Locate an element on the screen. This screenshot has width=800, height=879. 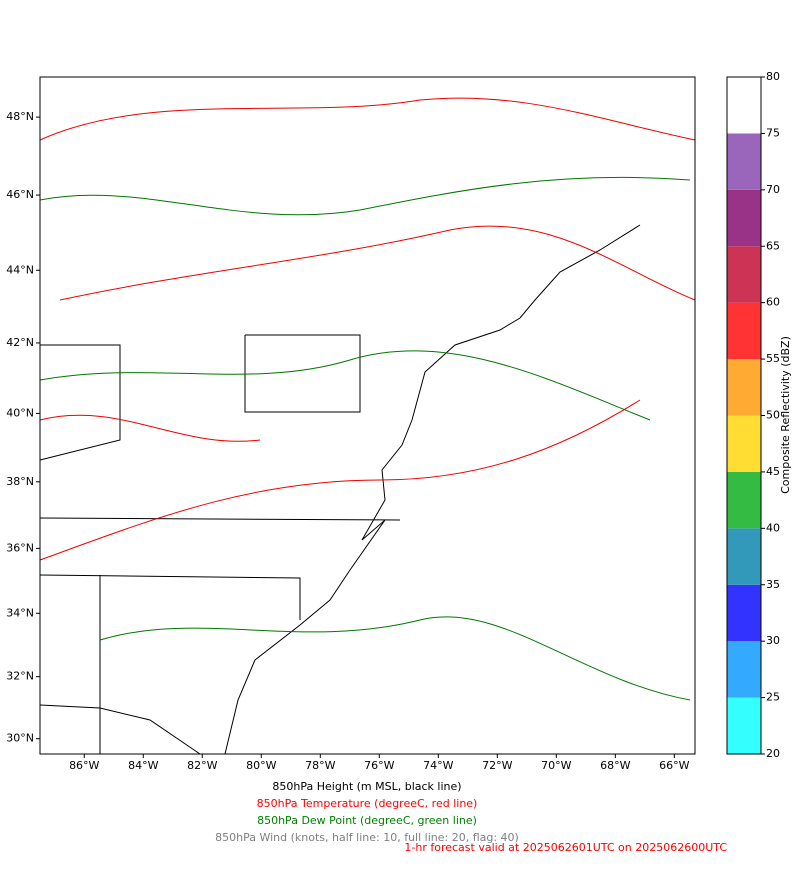
x-tick-label: 78°W is located at coordinates (320, 765).